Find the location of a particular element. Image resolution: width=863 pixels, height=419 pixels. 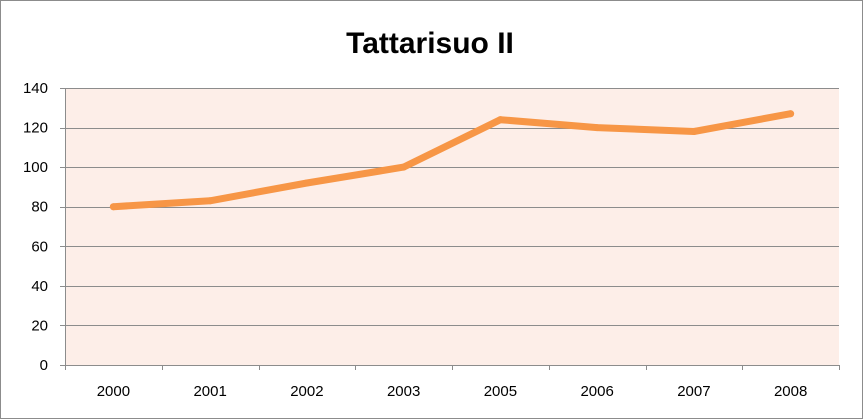

data-point-2006 is located at coordinates (597, 128).